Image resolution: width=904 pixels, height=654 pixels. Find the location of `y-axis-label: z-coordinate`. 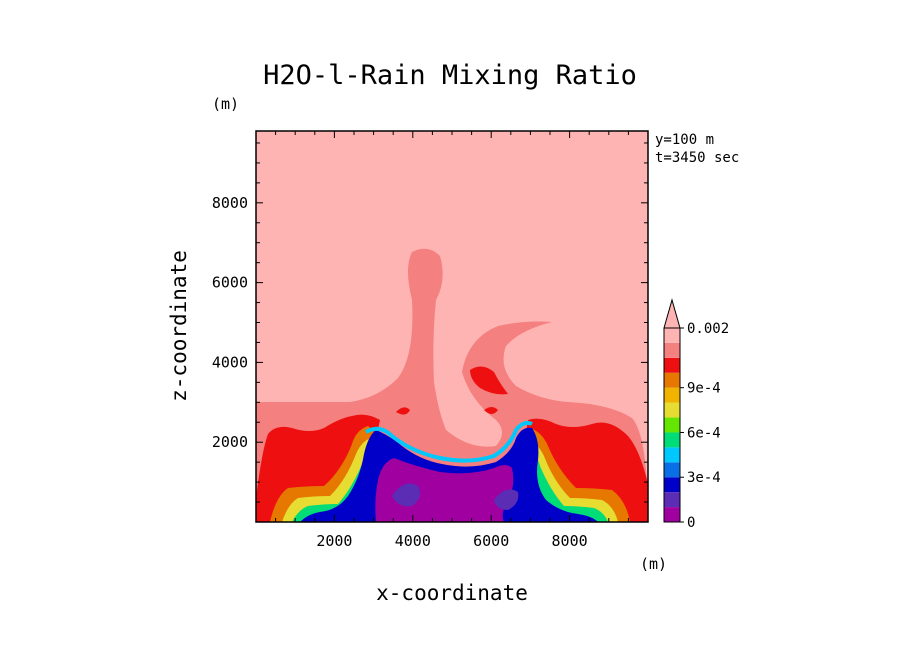

y-axis-label: z-coordinate is located at coordinates (179, 326).